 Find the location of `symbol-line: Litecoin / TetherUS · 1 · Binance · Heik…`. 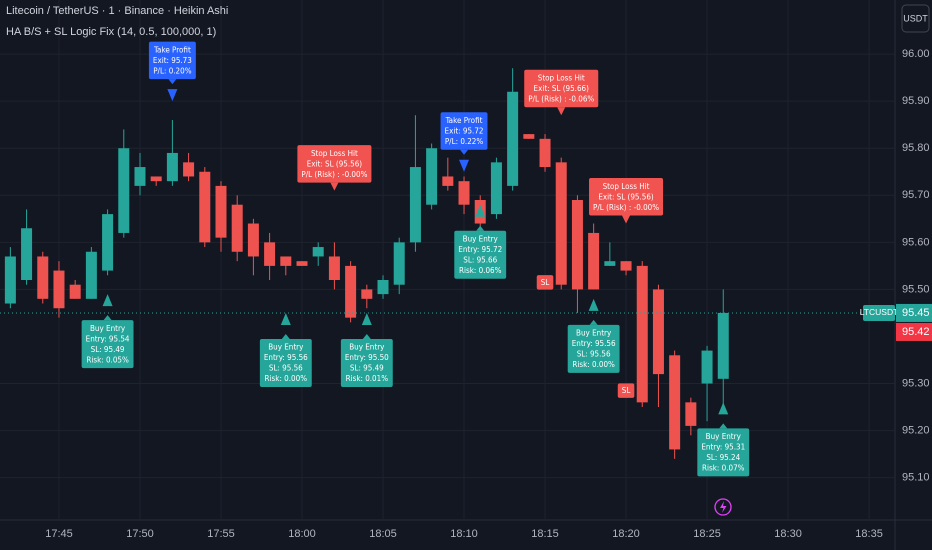

symbol-line: Litecoin / TetherUS · 1 · Binance · Heik… is located at coordinates (117, 11).